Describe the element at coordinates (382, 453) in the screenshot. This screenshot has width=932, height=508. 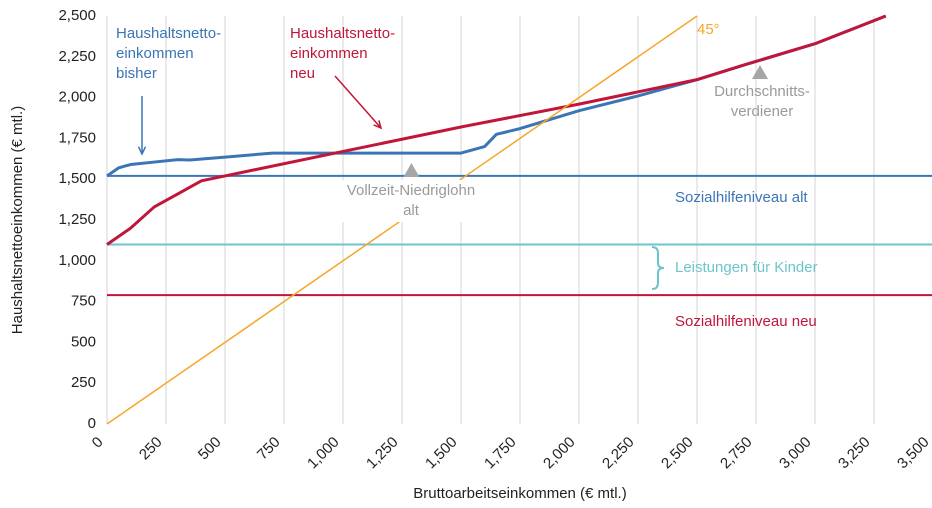
I see `x-tick-label: 1,250` at that location.